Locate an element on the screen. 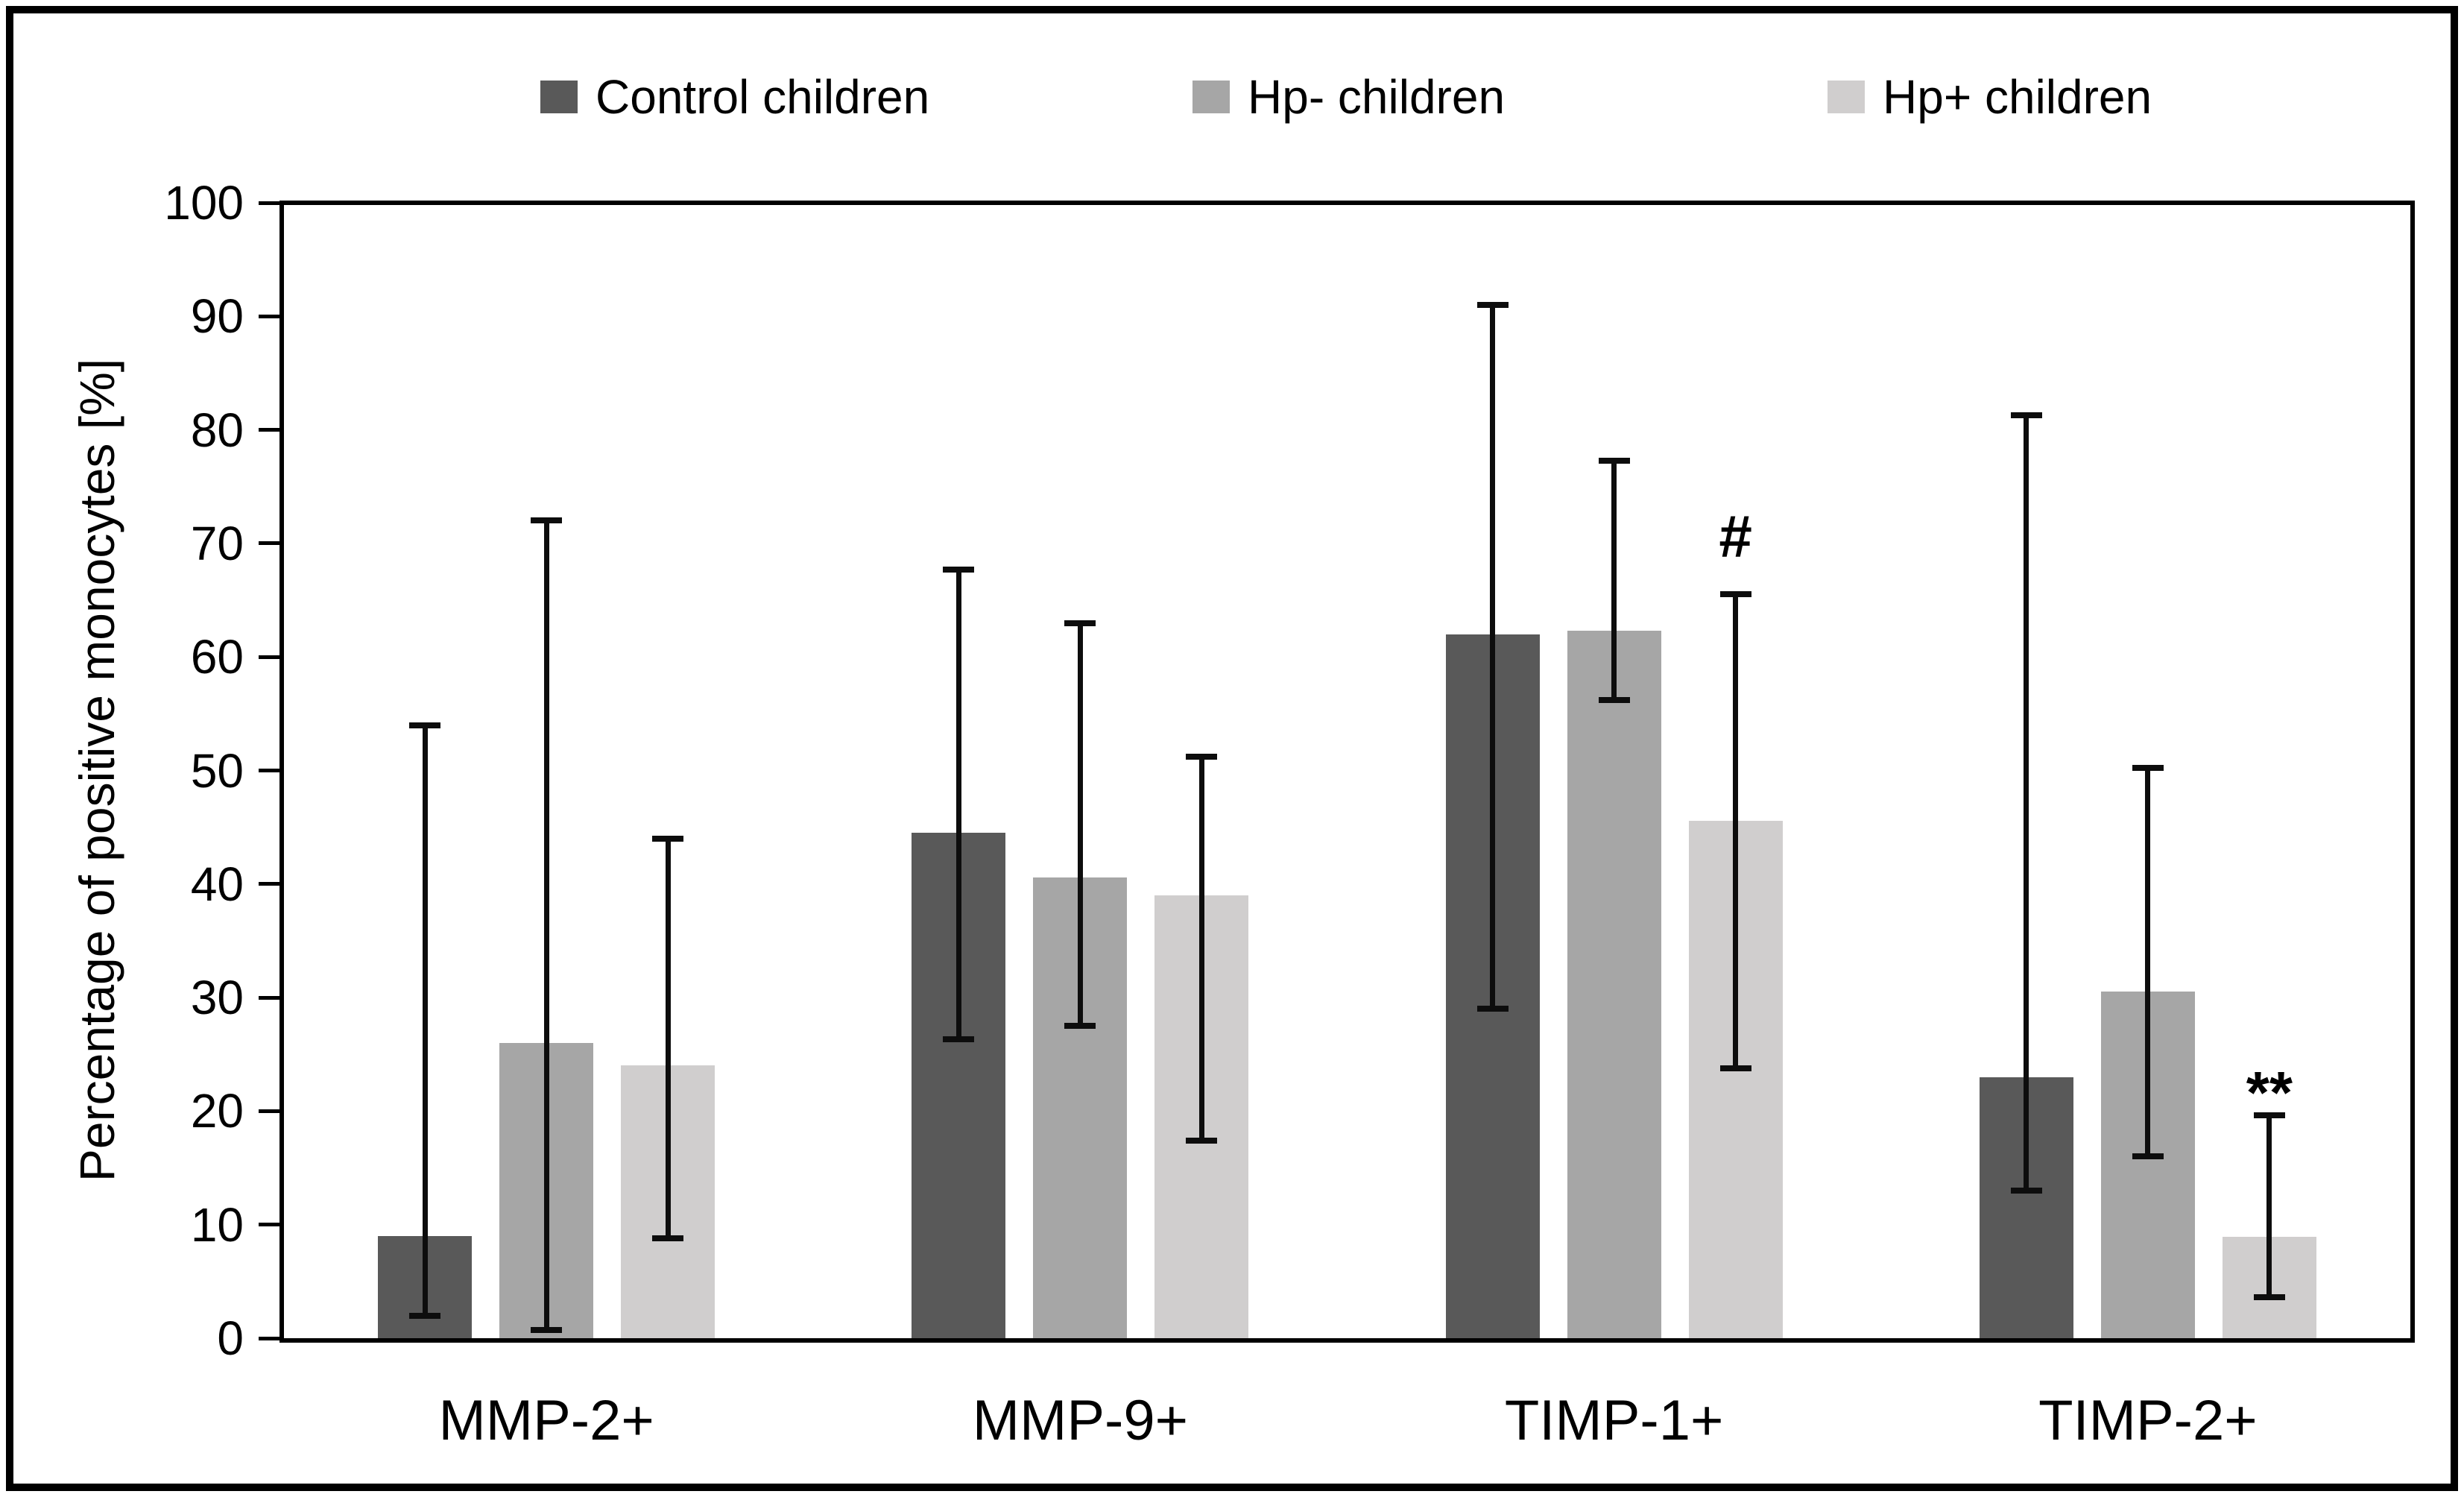  y-tick-label: 80 is located at coordinates (217, 430).